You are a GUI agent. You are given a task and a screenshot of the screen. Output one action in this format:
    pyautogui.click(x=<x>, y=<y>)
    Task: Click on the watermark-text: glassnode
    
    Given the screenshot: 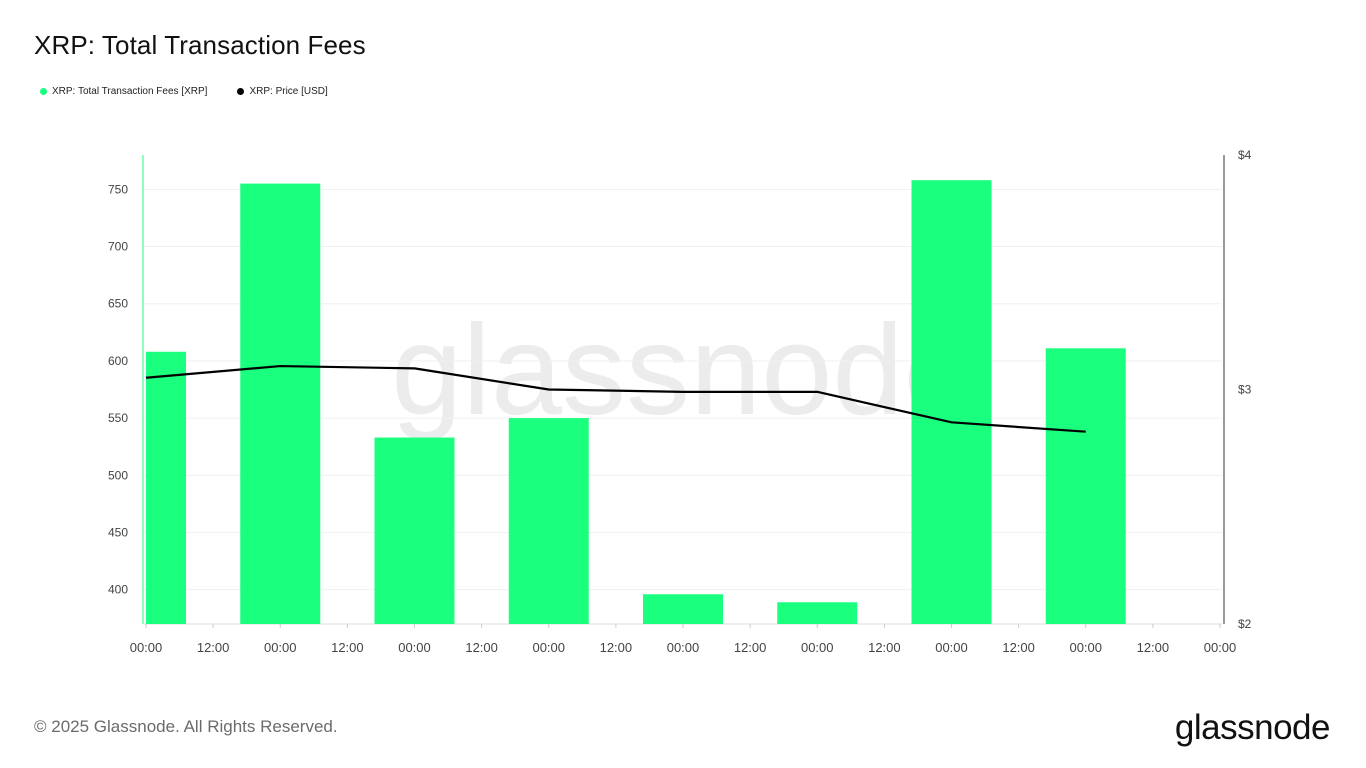 What is the action you would take?
    pyautogui.click(x=683, y=370)
    